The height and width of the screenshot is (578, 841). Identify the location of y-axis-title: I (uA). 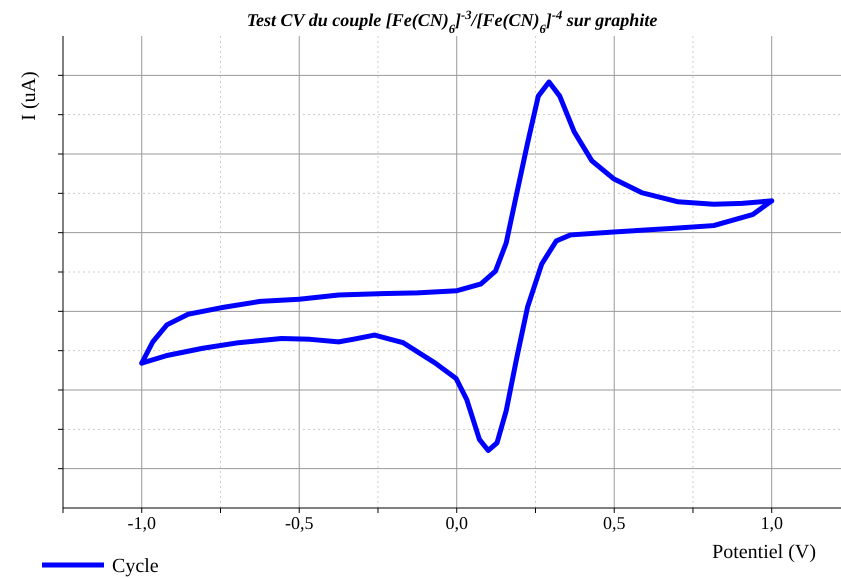
(29, 96).